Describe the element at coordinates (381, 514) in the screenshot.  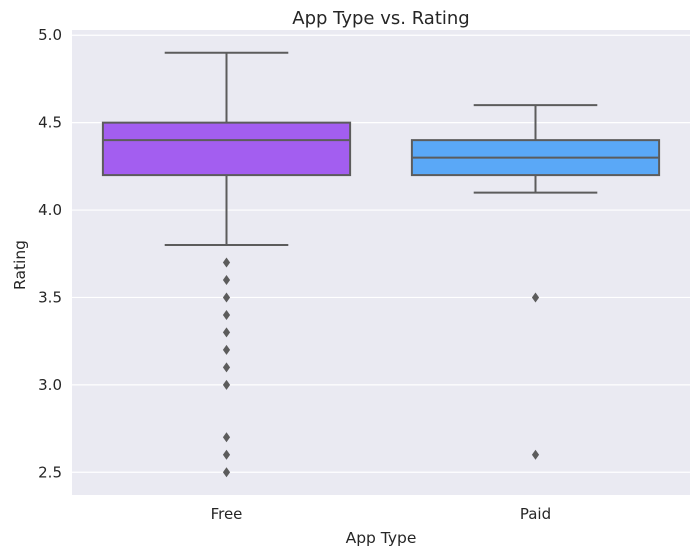
I see `x-axis: Free Paid` at that location.